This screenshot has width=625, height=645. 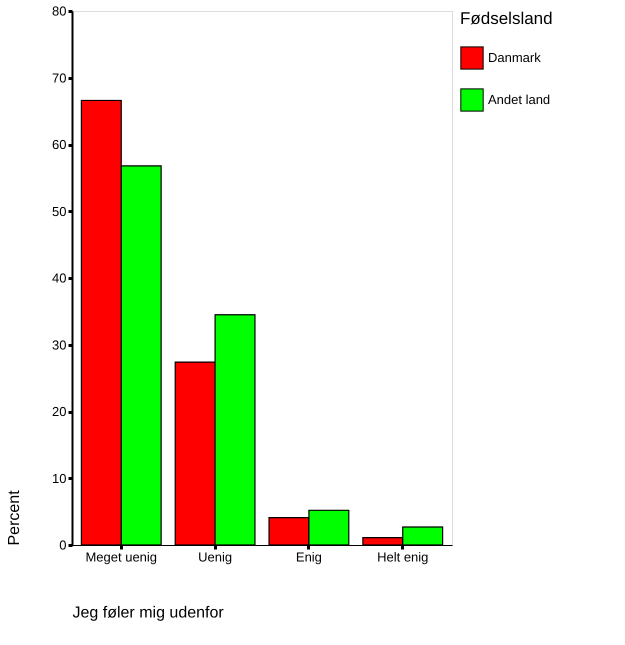 I want to click on x-axis-title: Jeg føler mig udenfor, so click(x=148, y=613).